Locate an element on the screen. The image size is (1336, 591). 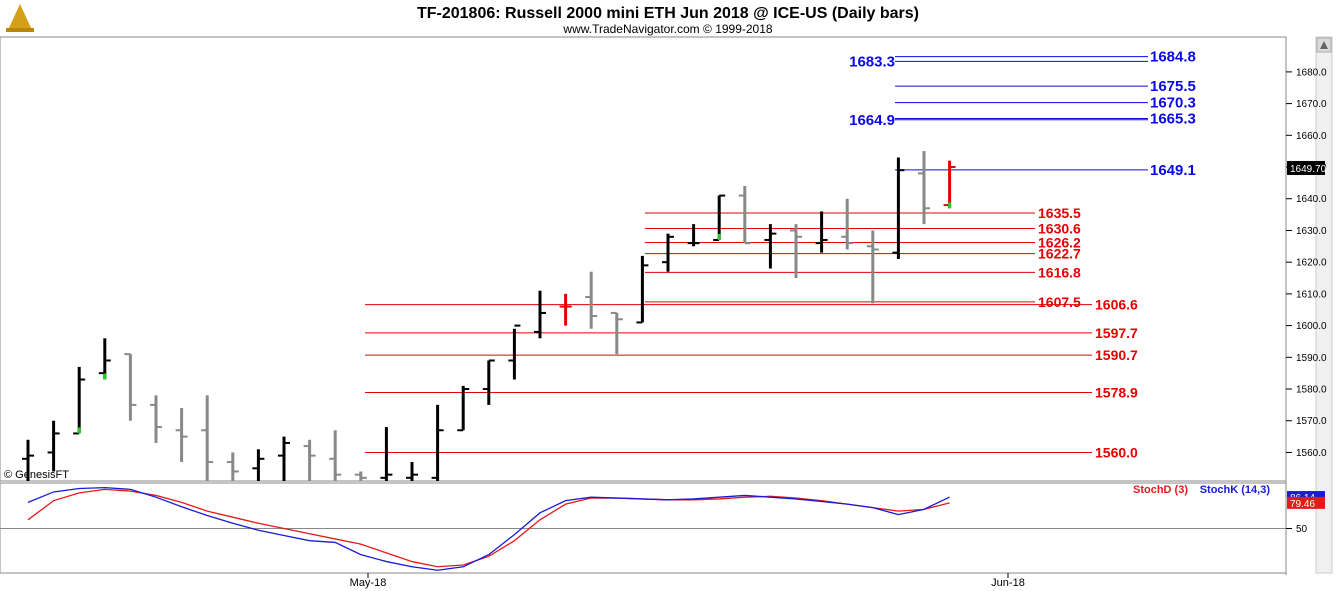
stoch-d-line is located at coordinates (488, 528).